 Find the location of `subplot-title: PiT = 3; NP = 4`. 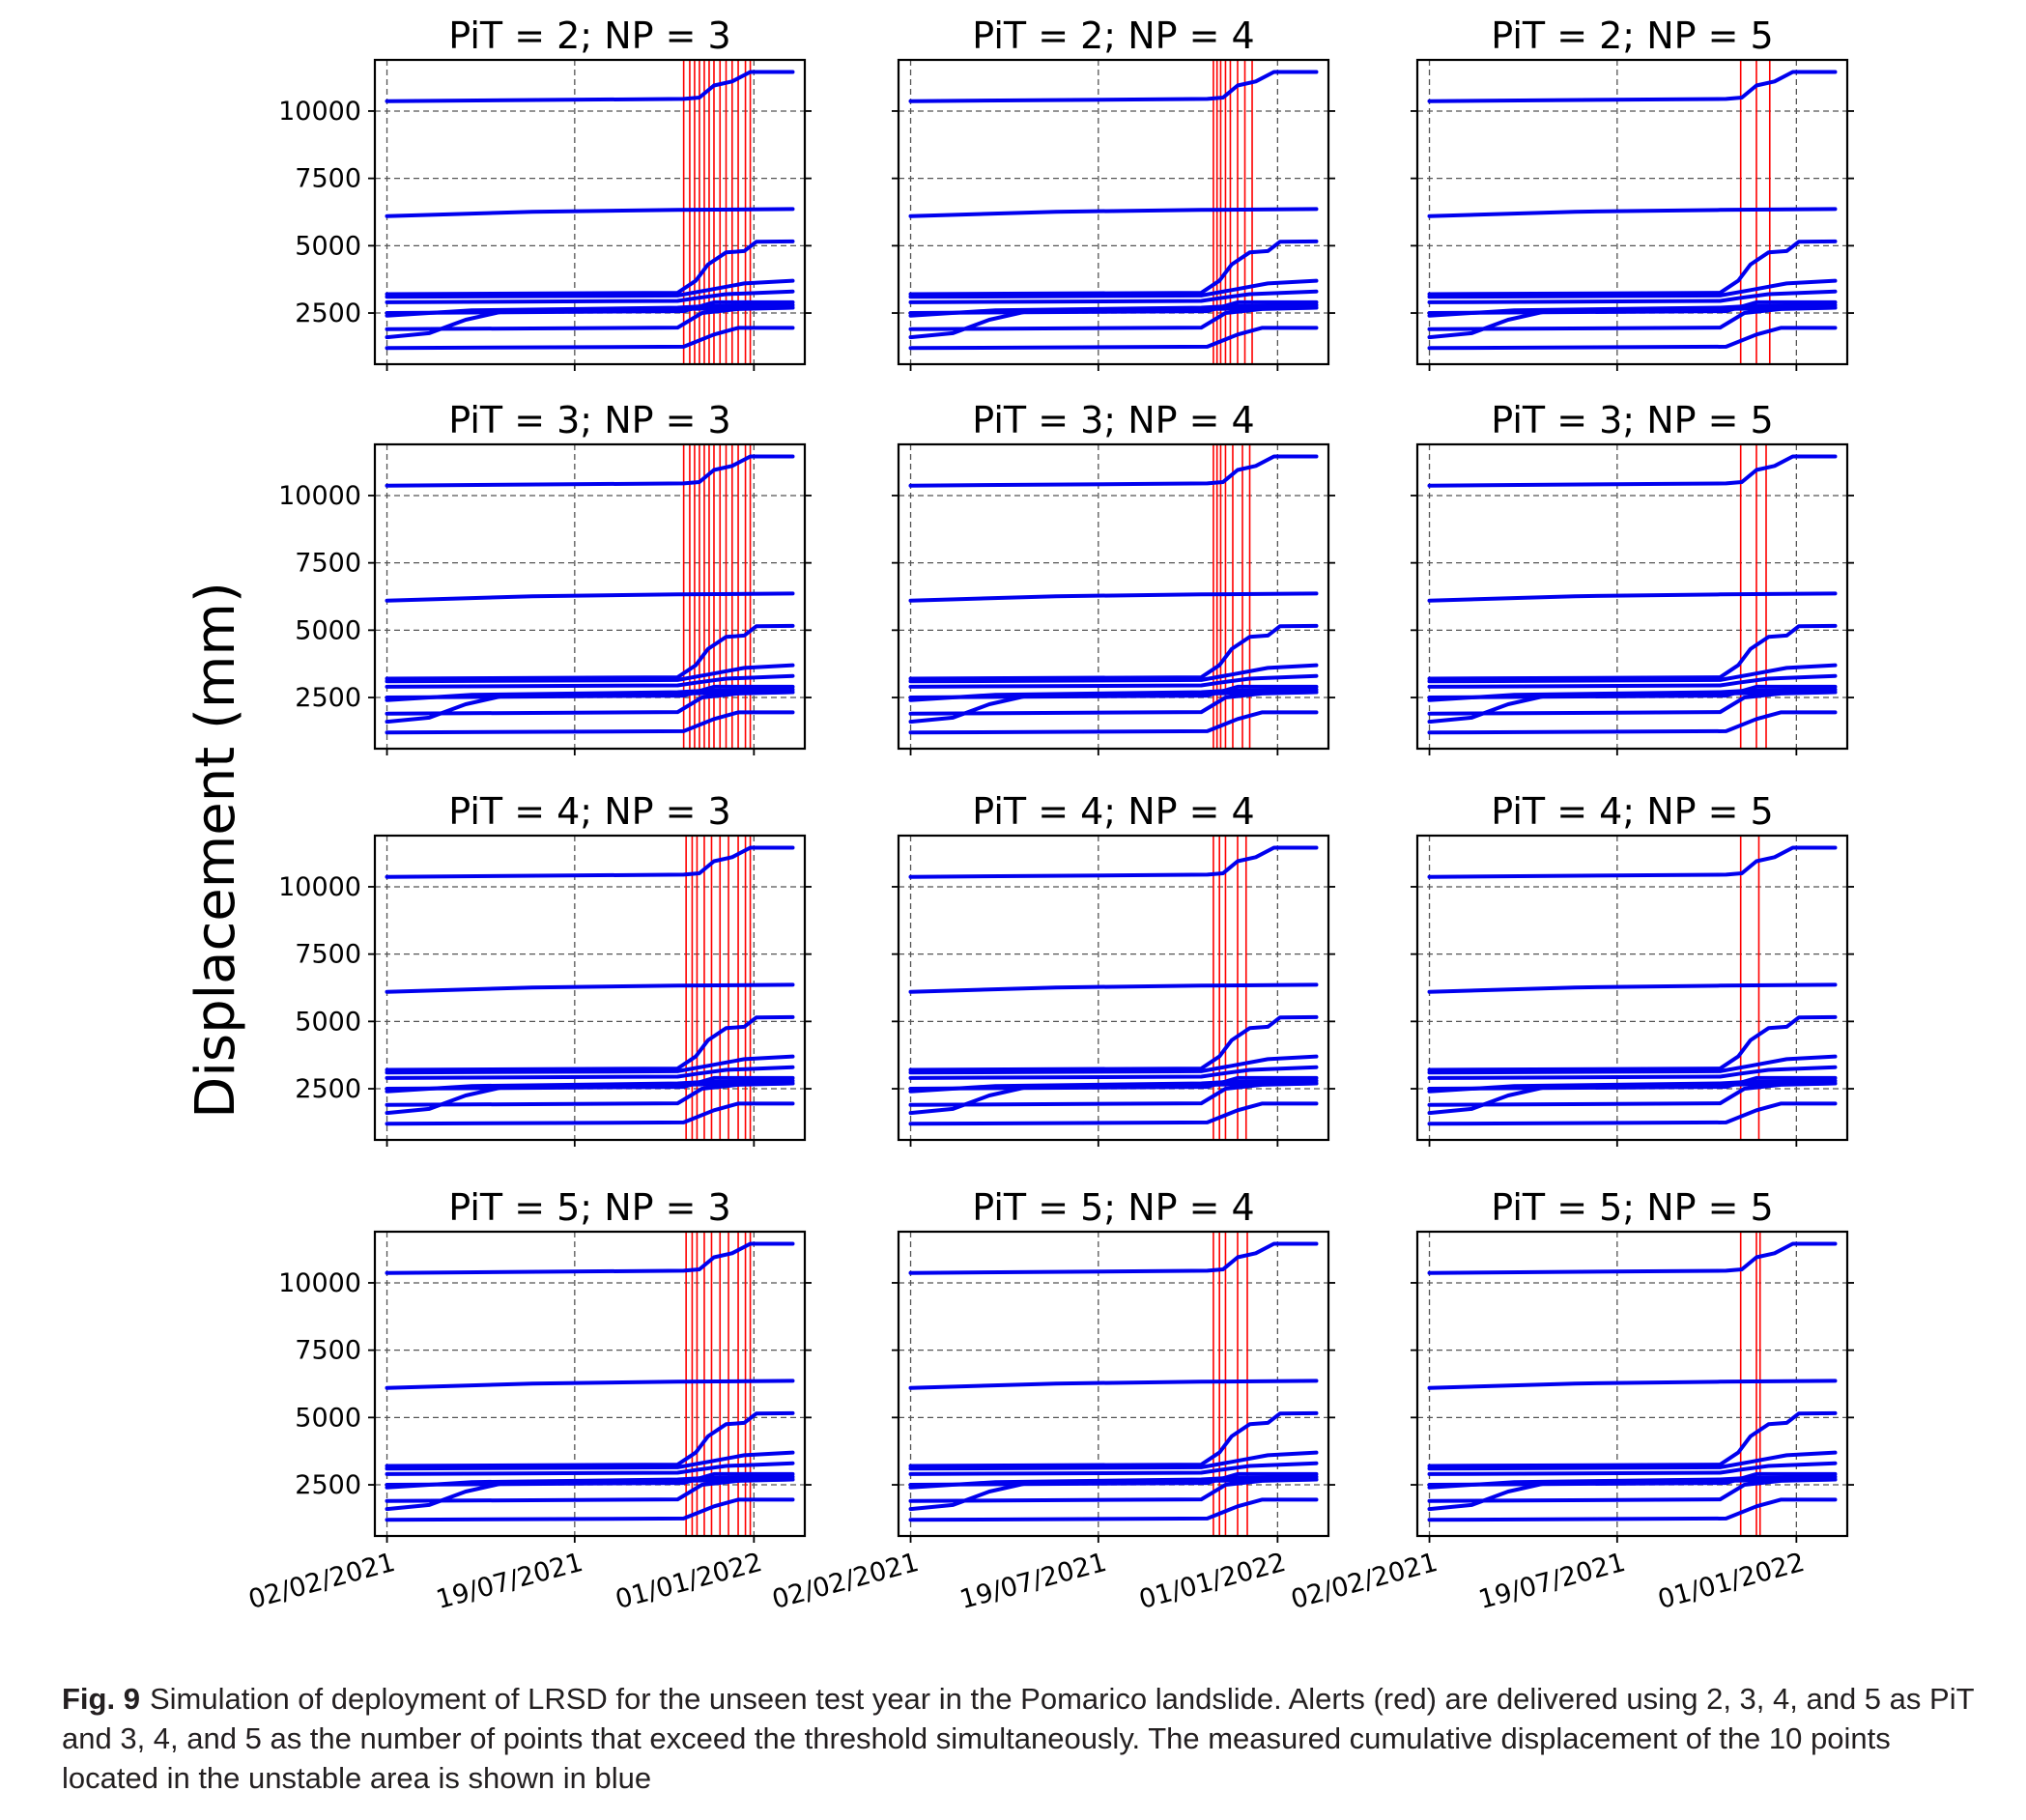

subplot-title: PiT = 3; NP = 4 is located at coordinates (1113, 420).